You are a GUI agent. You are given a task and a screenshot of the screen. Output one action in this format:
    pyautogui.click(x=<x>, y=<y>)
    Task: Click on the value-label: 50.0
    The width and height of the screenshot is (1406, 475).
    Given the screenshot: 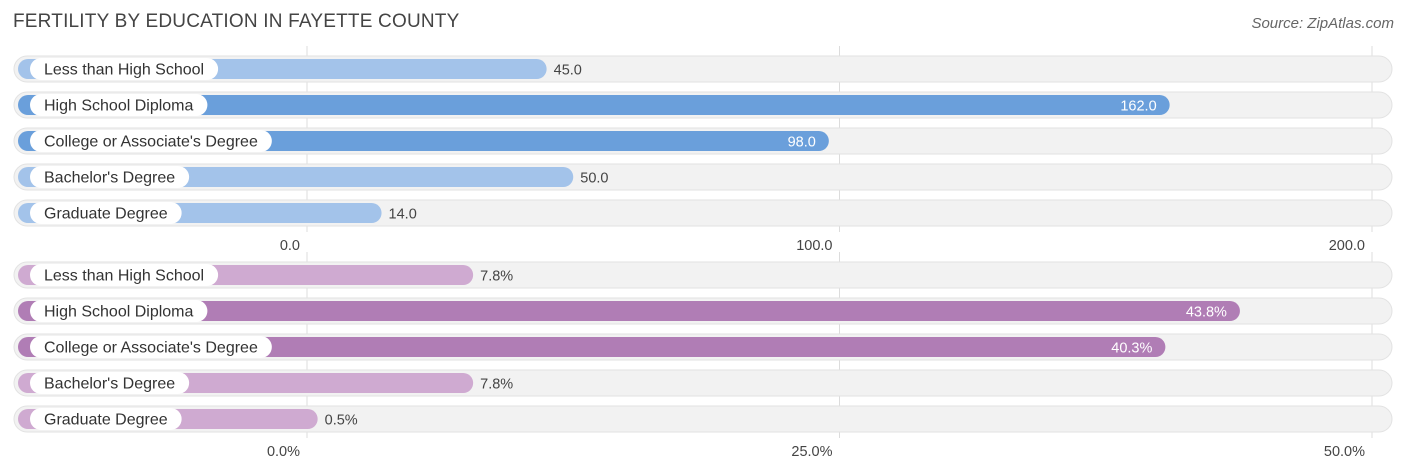 What is the action you would take?
    pyautogui.click(x=594, y=179)
    